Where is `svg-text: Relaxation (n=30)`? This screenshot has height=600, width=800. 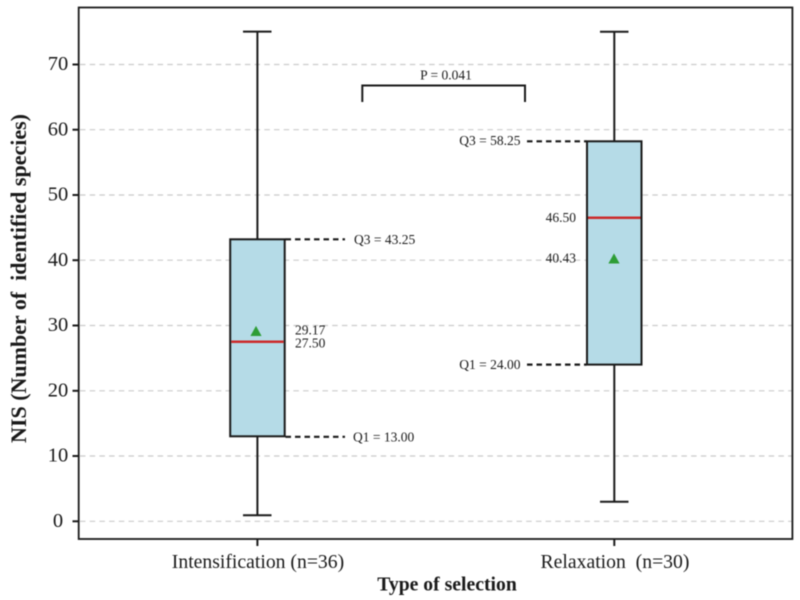 svg-text: Relaxation (n=30) is located at coordinates (615, 562).